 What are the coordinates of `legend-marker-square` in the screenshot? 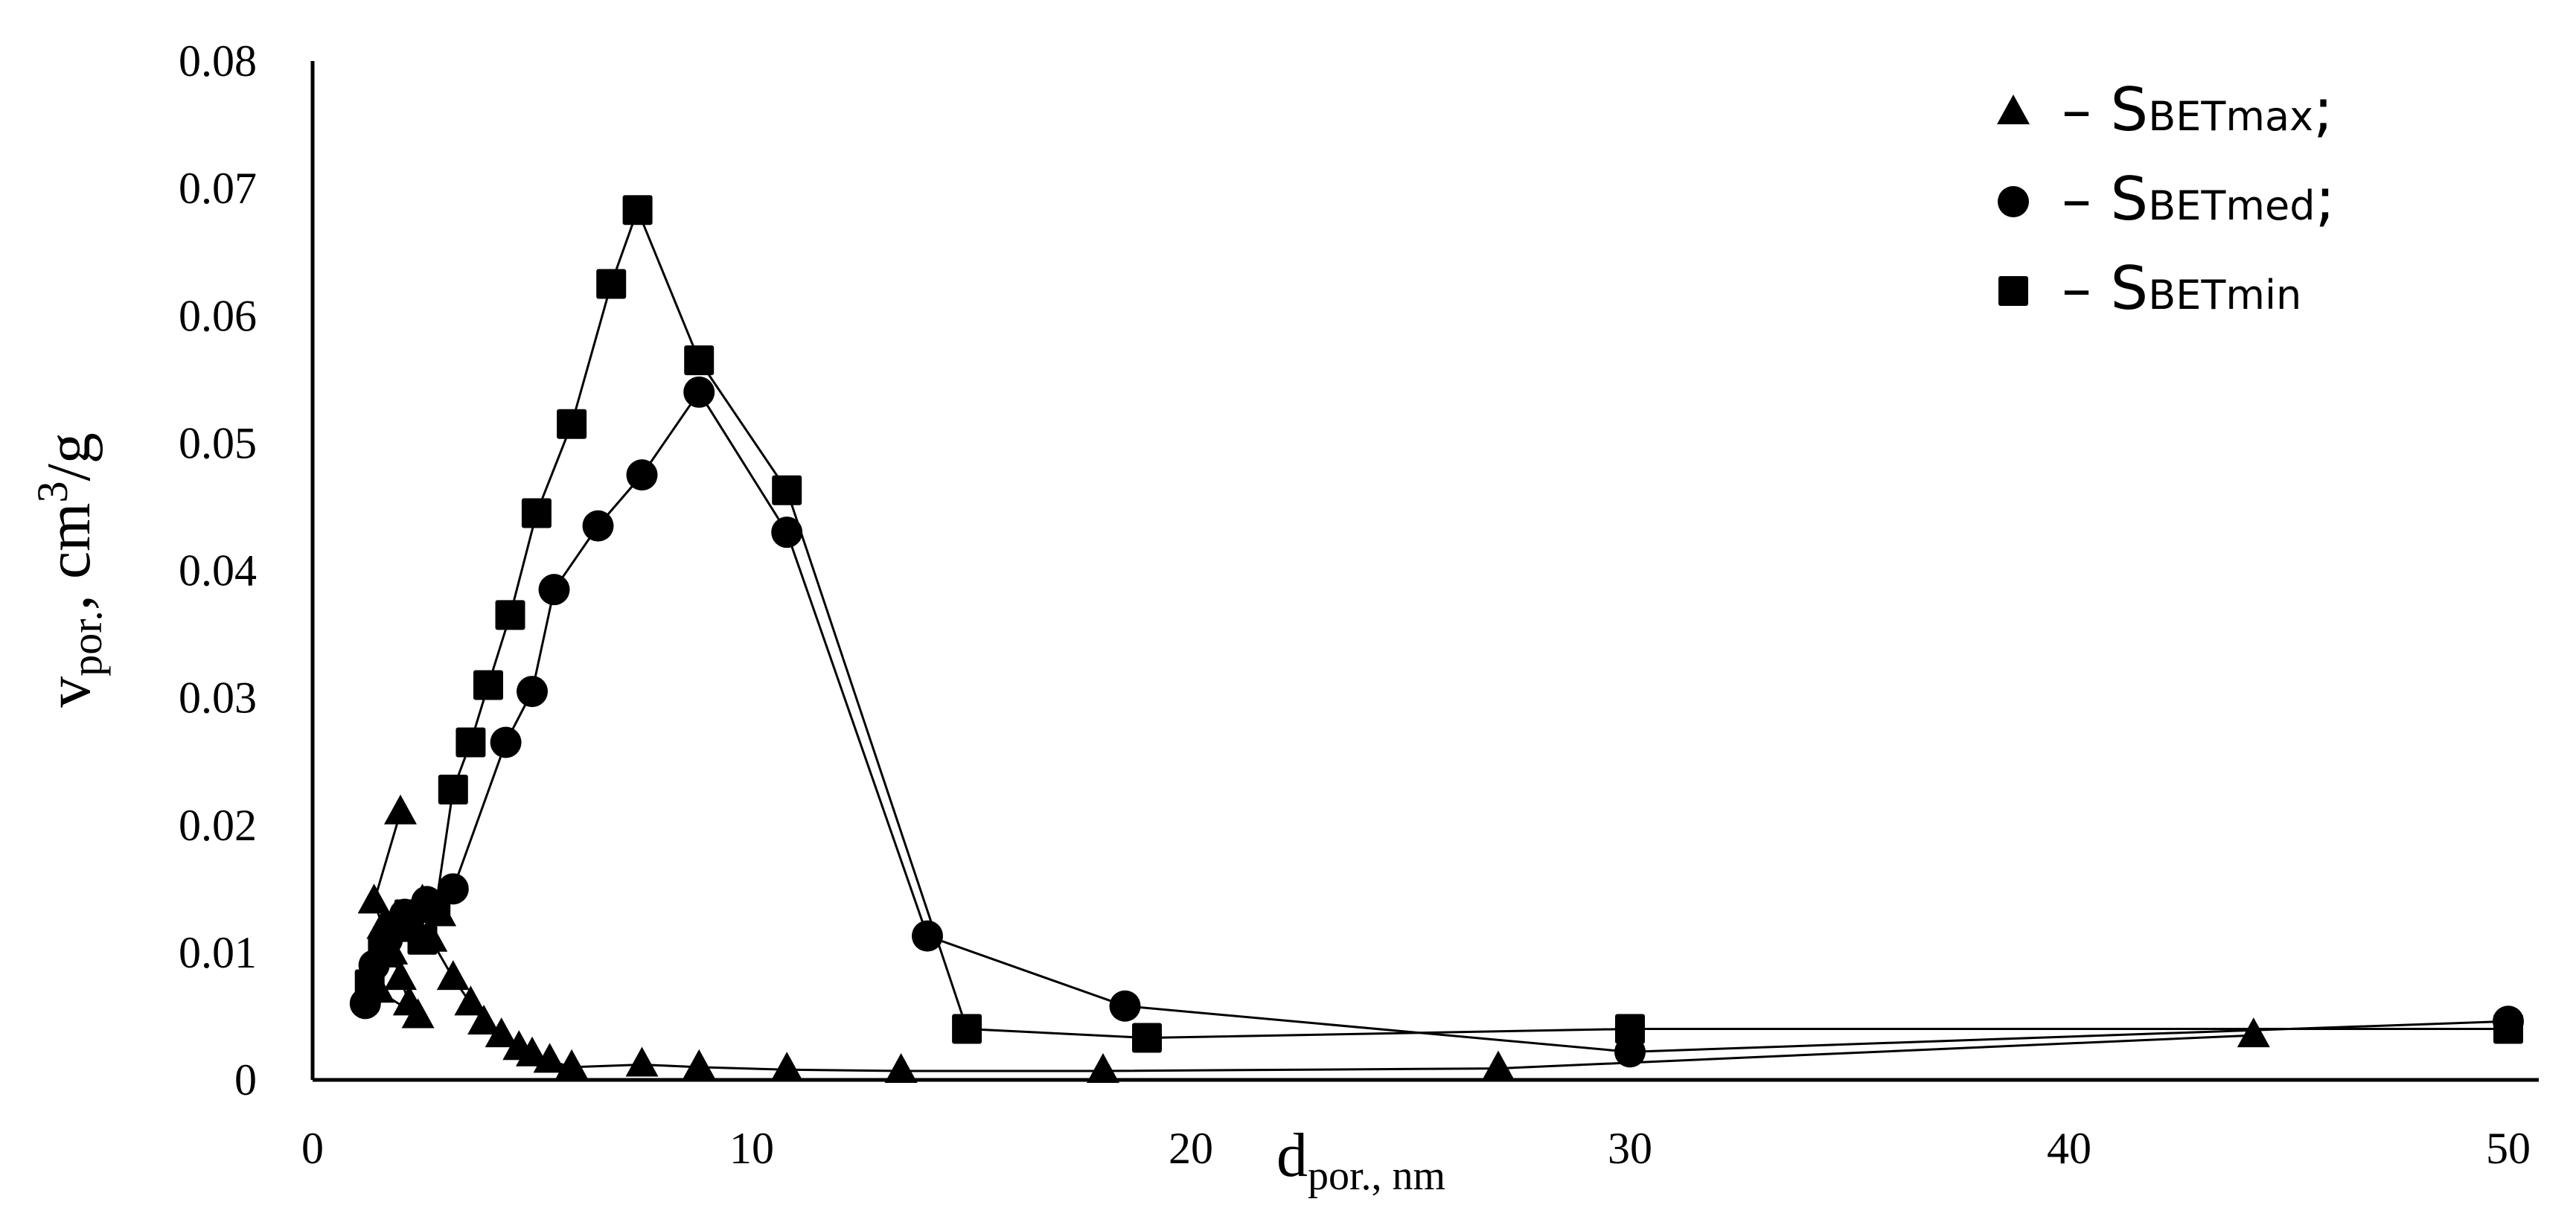 It's located at (2013, 291).